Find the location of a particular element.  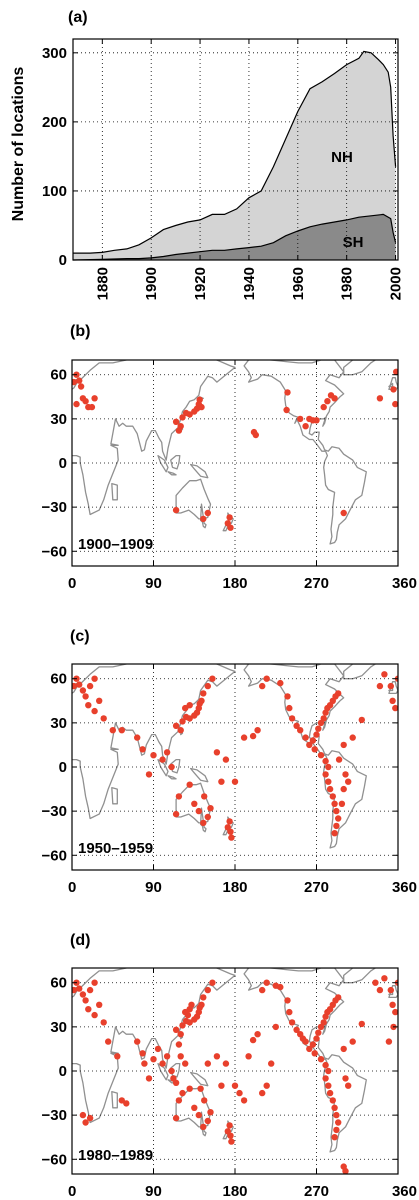

series-label-nh: NH is located at coordinates (342, 157).